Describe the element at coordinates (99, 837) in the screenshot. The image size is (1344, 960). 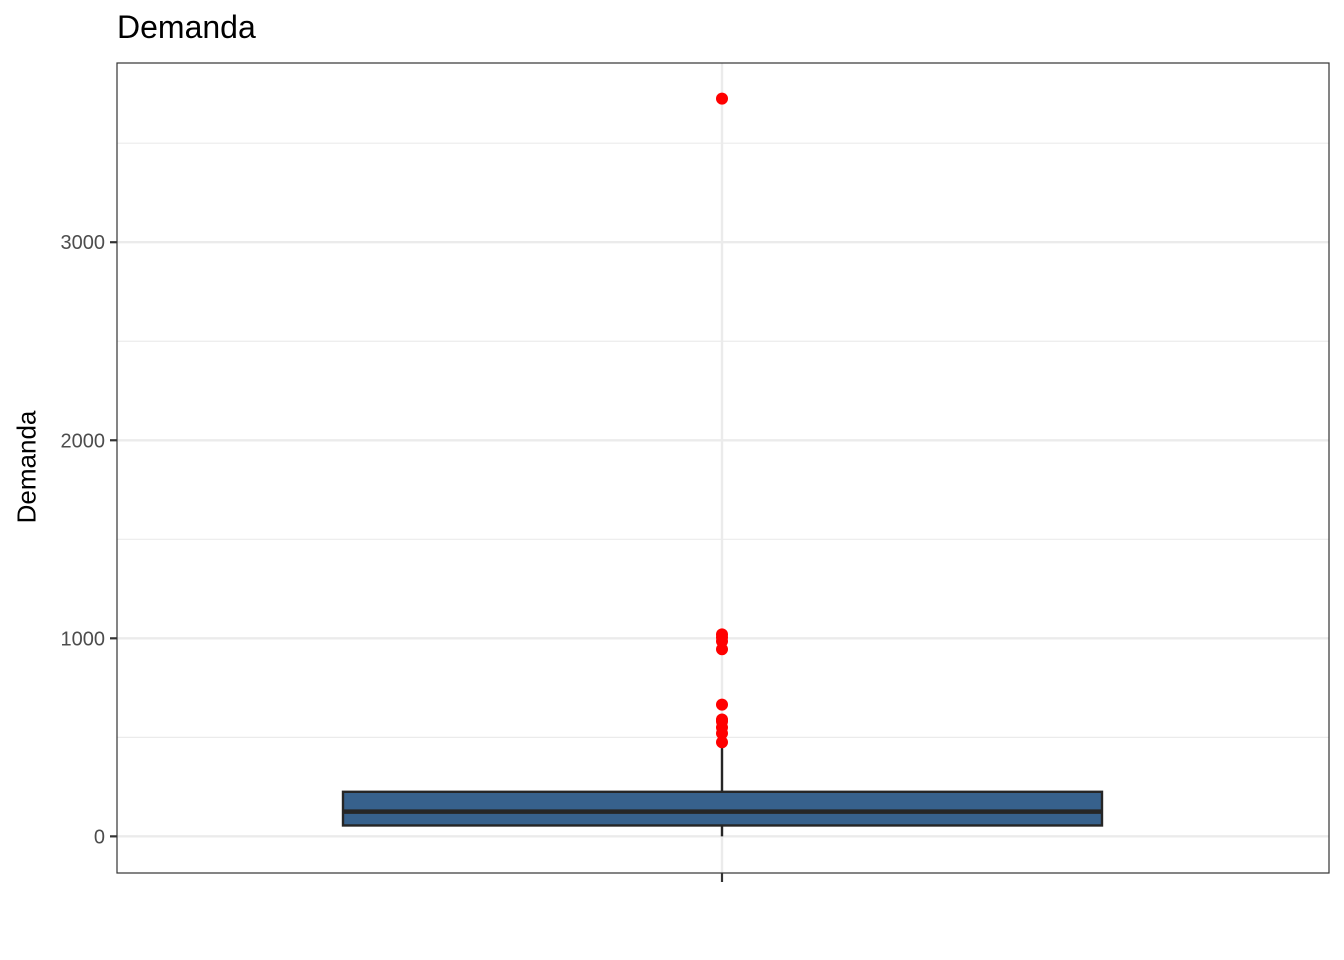
I see `y-tick-label: 0` at that location.